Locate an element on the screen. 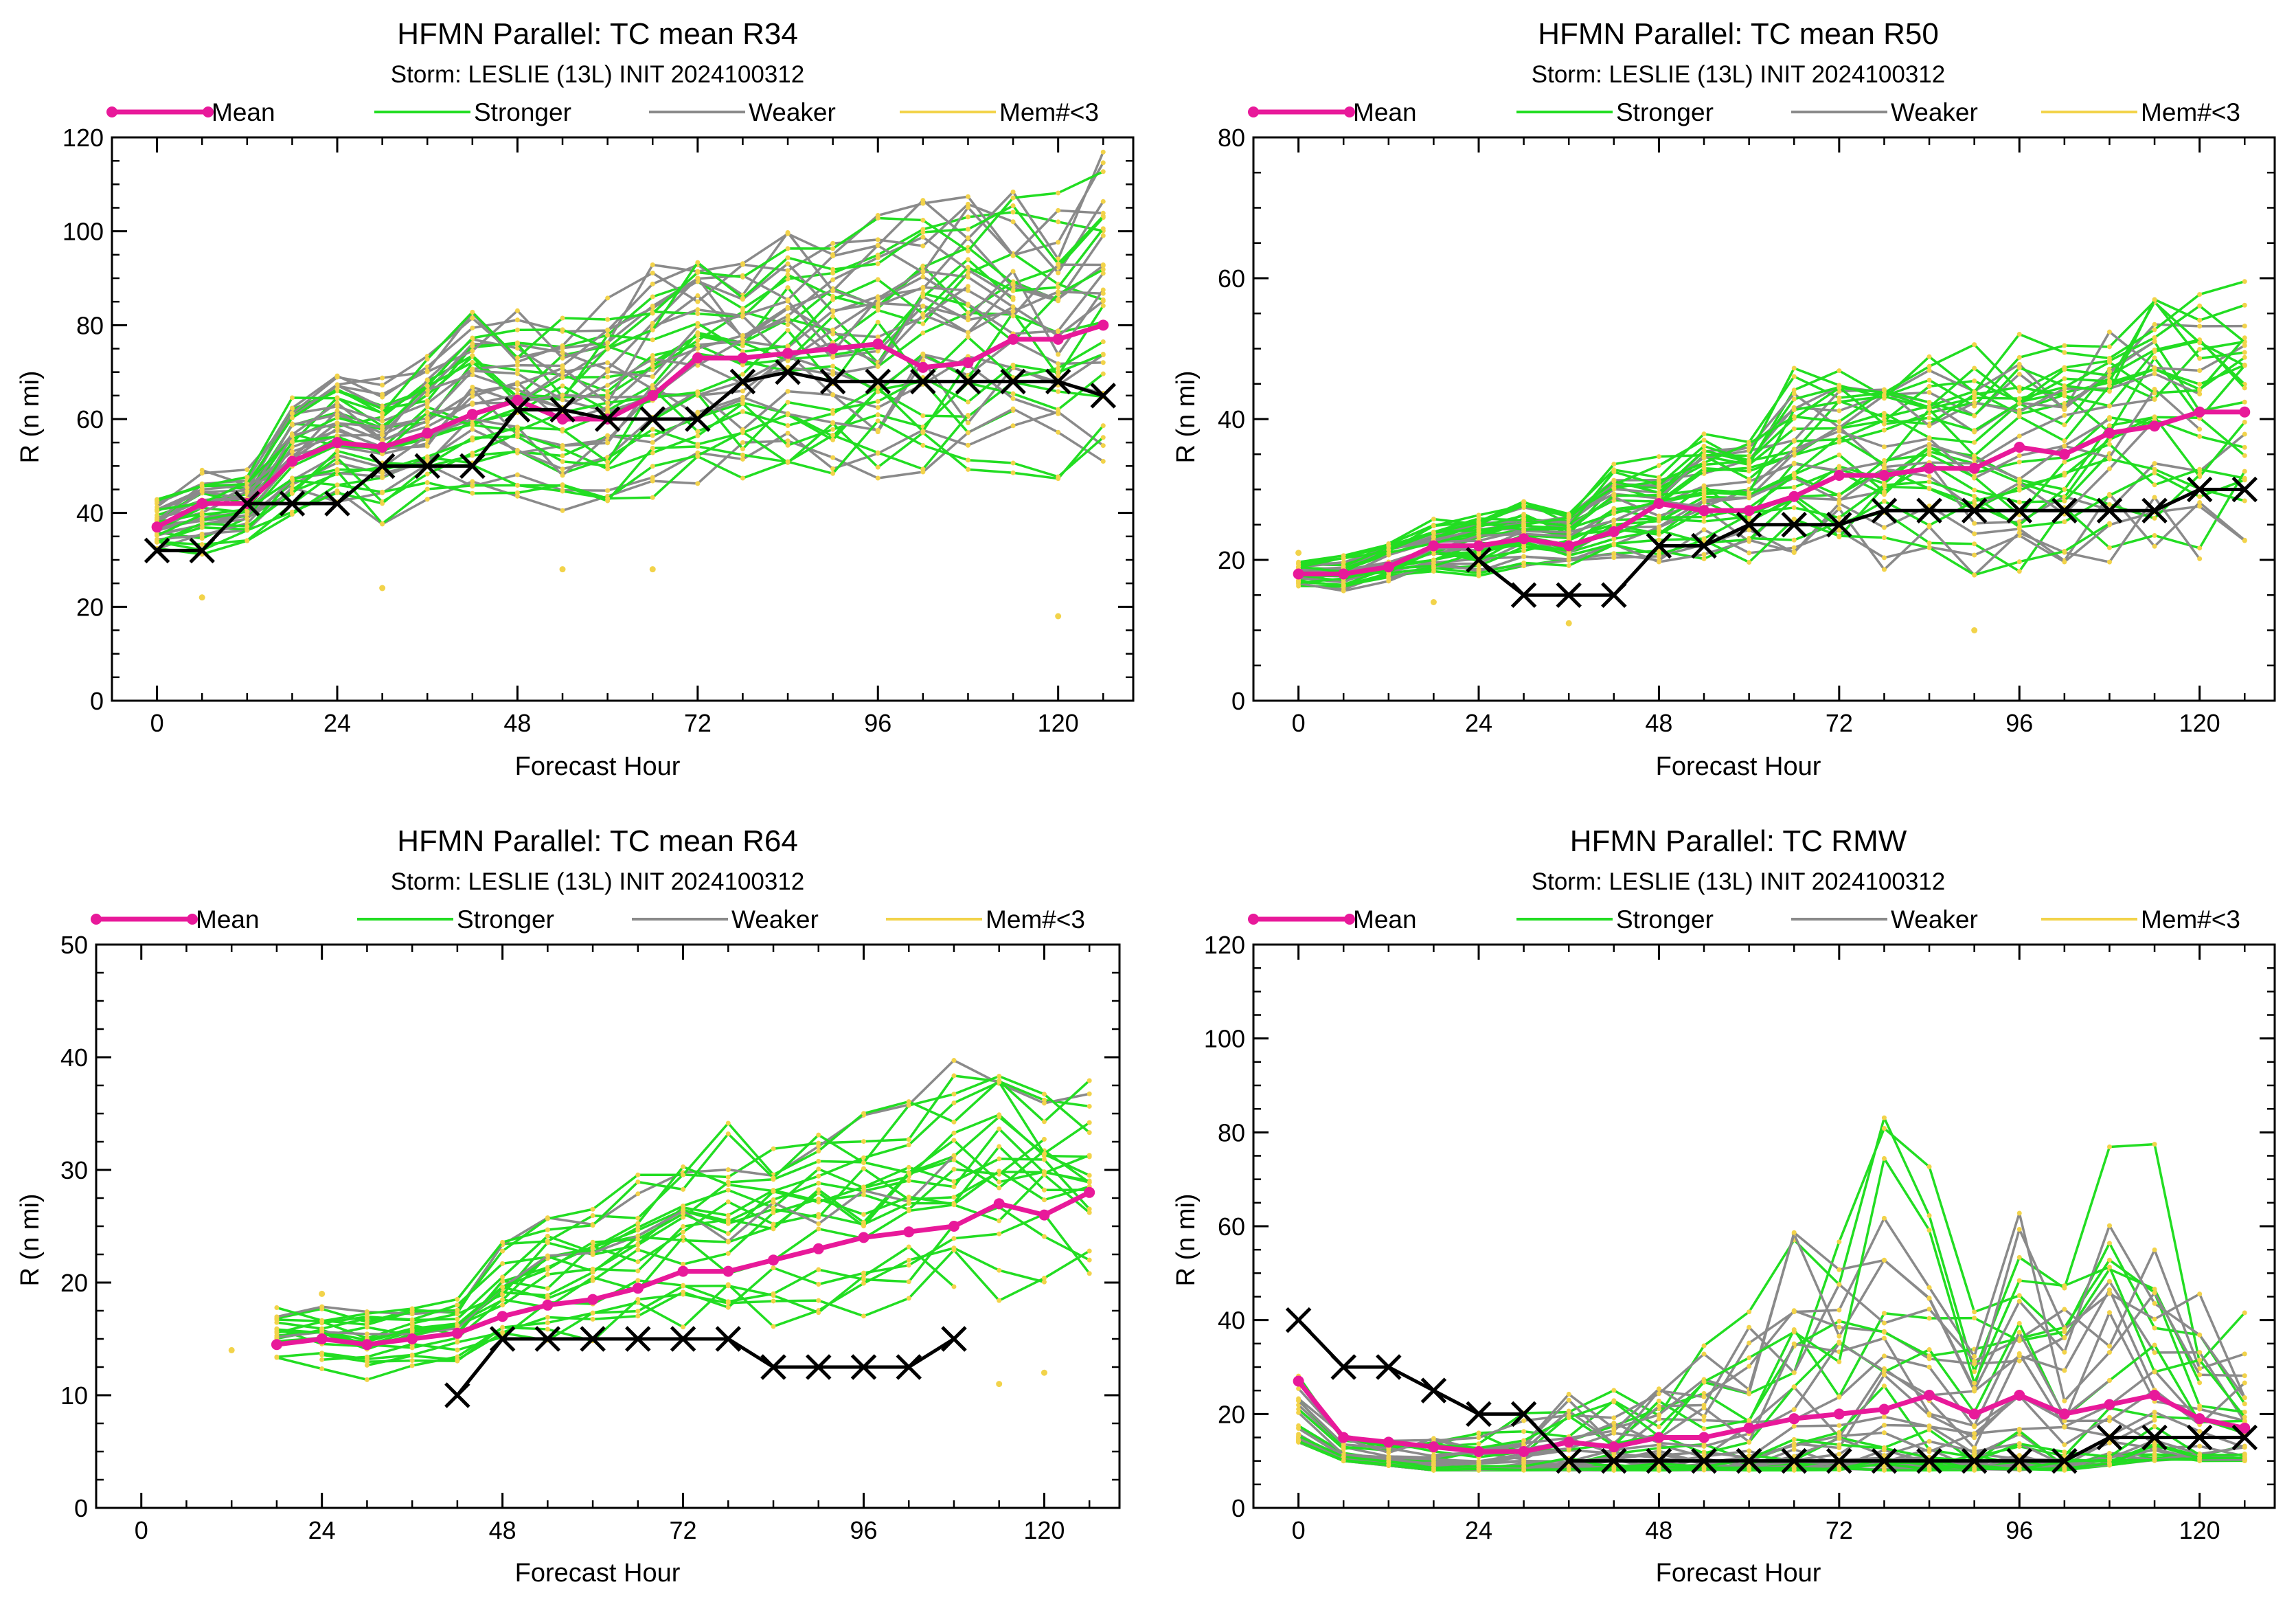 This screenshot has width=2296, height=1613. x-tick-label: 24 is located at coordinates (322, 1530).